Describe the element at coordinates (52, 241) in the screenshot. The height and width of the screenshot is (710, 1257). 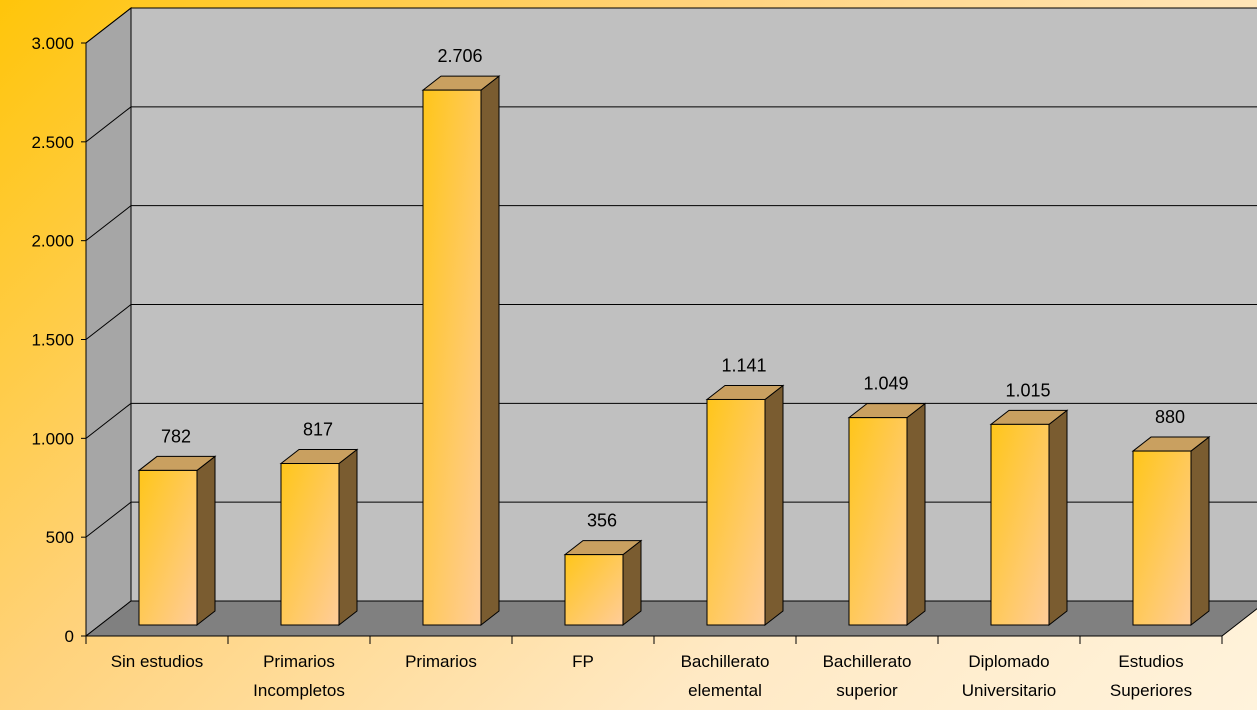
I see `y-tick-label-4: 2.000` at that location.